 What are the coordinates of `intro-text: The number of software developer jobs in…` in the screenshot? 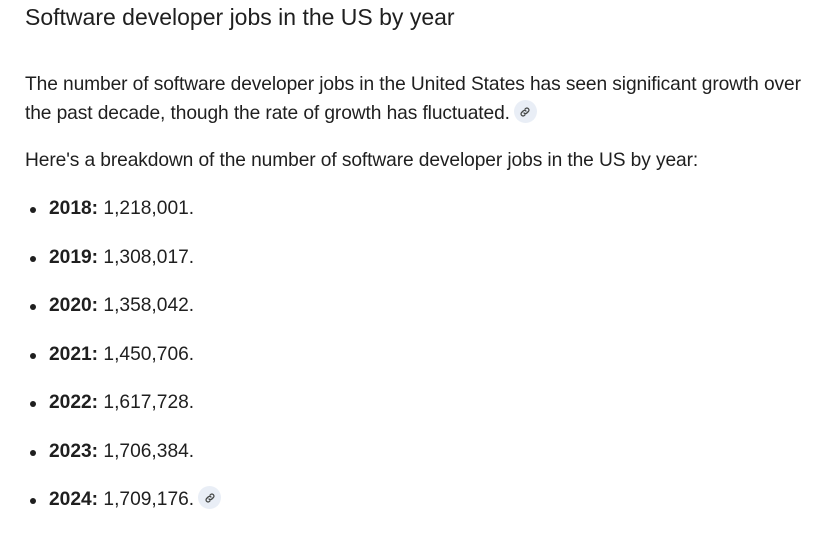 It's located at (413, 99).